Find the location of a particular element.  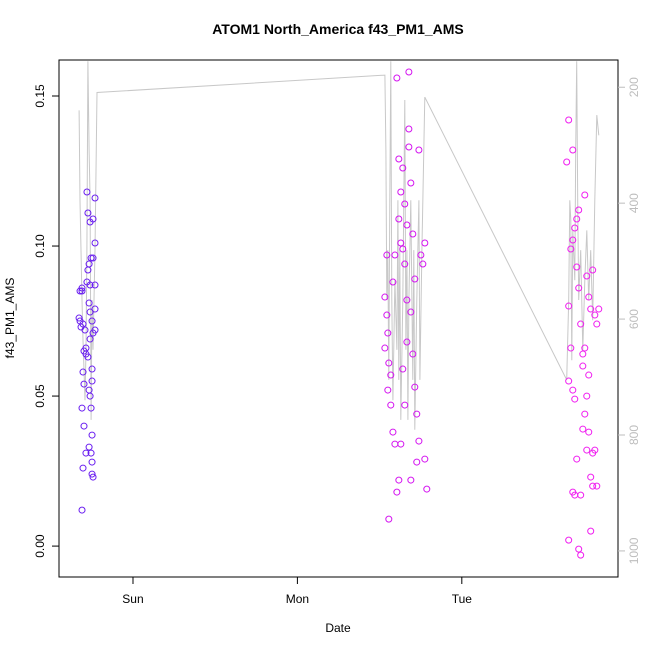

chart-title: ATOM1 North_America f43_PM1_AMS is located at coordinates (338, 29).